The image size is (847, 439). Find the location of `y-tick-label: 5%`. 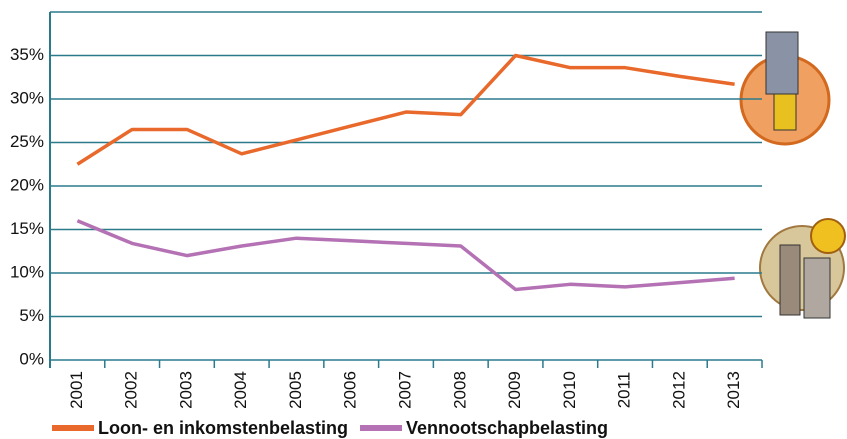

y-tick-label: 5% is located at coordinates (31, 315).